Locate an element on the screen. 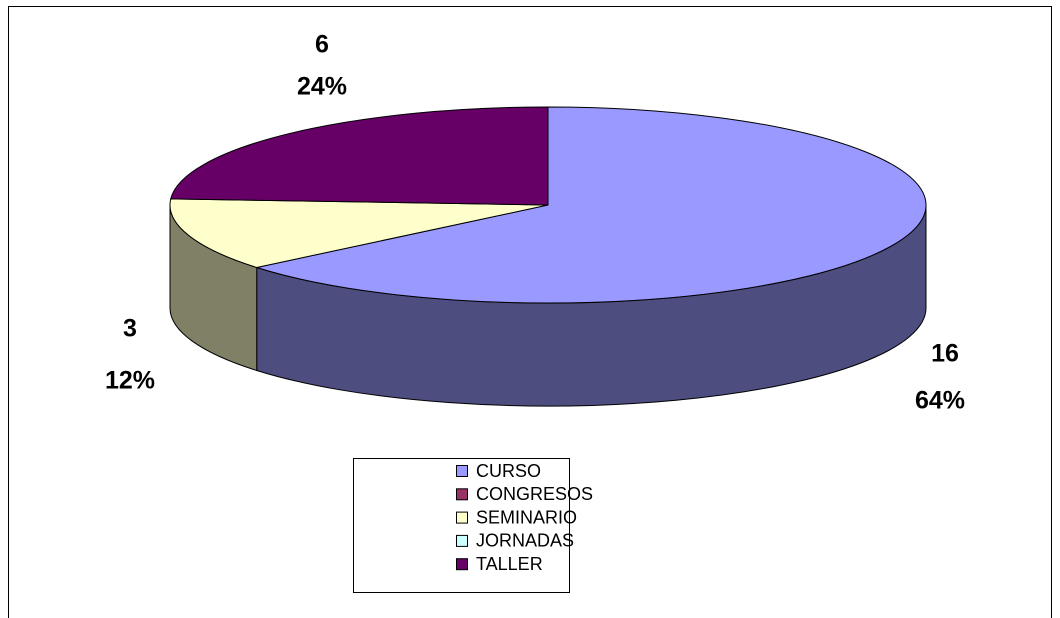 The width and height of the screenshot is (1060, 618). data-label: 64% is located at coordinates (940, 401).